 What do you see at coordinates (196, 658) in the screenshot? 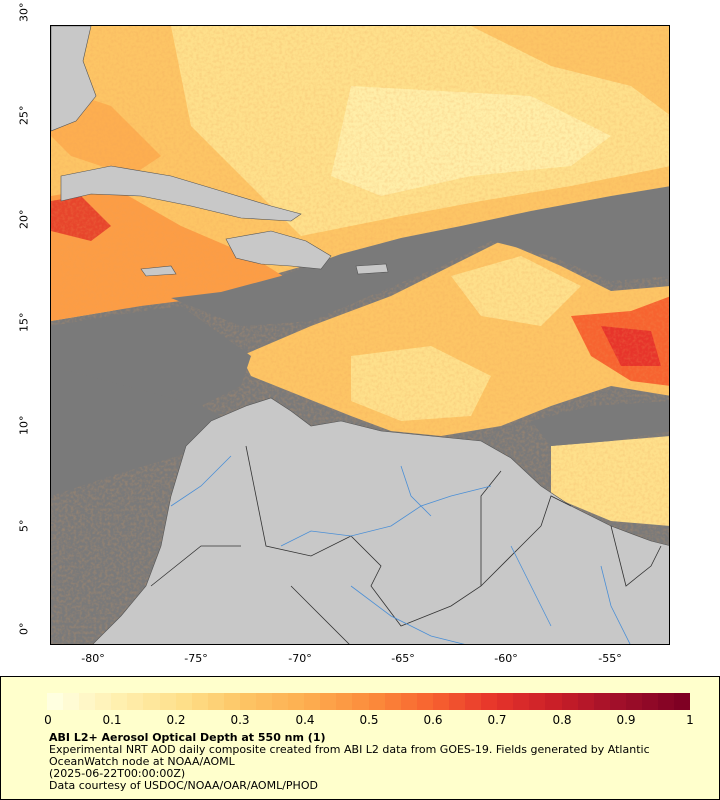
I see `lon-tick: -75°` at bounding box center [196, 658].